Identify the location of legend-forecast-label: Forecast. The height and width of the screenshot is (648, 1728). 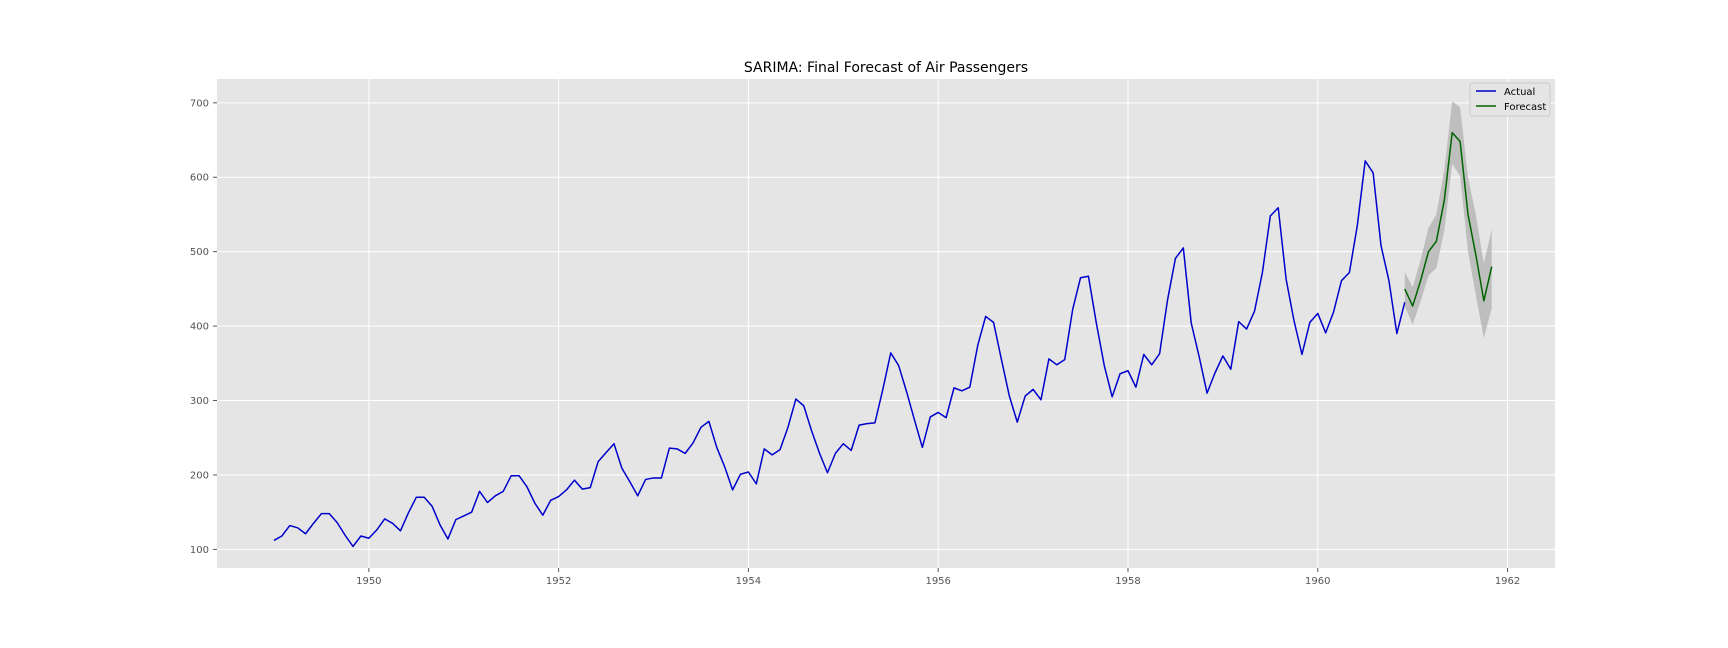
(1525, 107).